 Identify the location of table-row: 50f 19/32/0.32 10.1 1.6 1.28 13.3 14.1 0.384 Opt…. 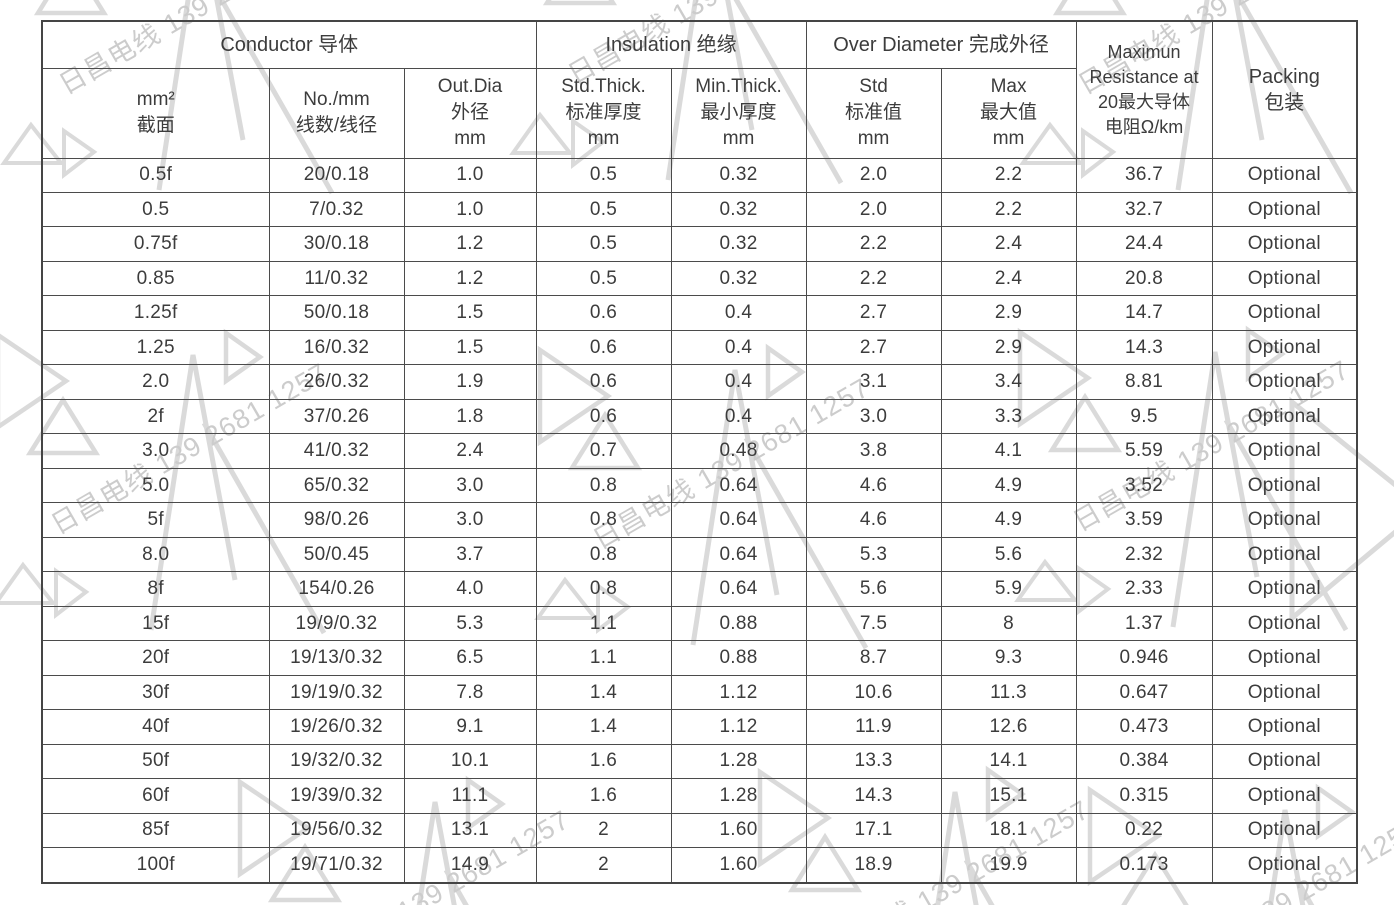
(699, 761).